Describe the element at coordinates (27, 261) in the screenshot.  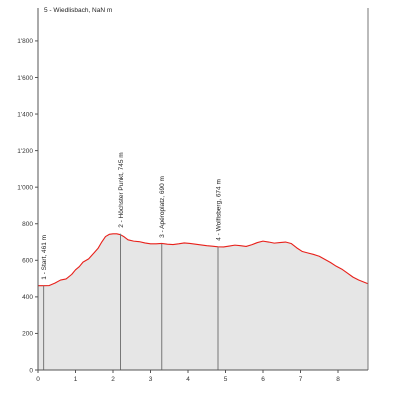
I see `y-tick-label: 600` at that location.